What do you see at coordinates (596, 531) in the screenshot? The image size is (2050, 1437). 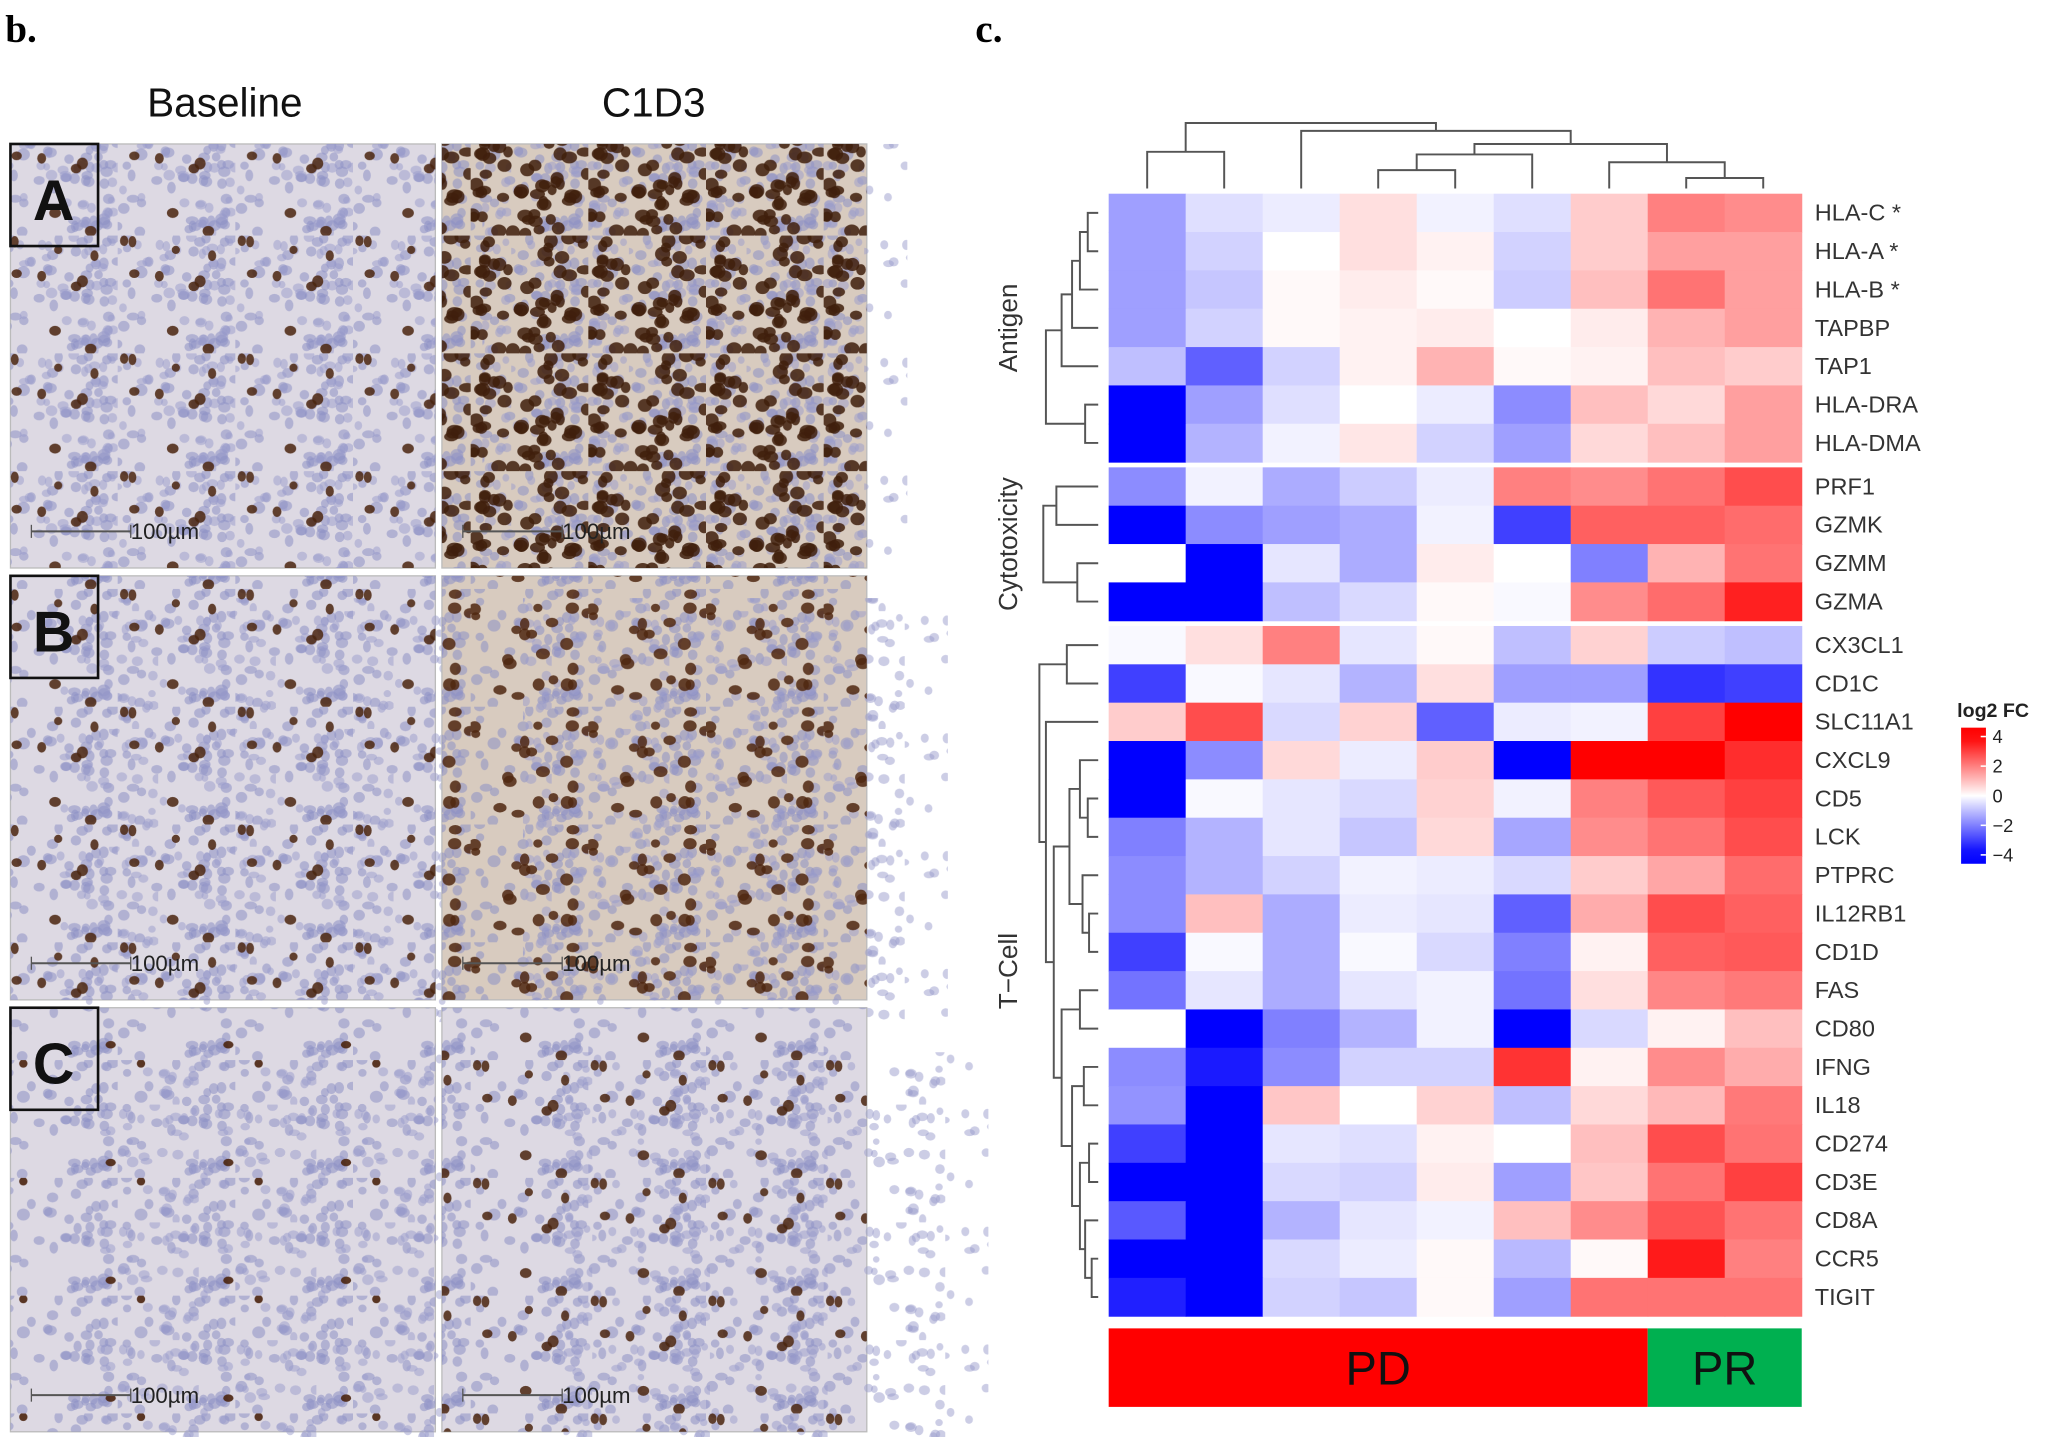 I see `scale-bar-label: 100µm` at bounding box center [596, 531].